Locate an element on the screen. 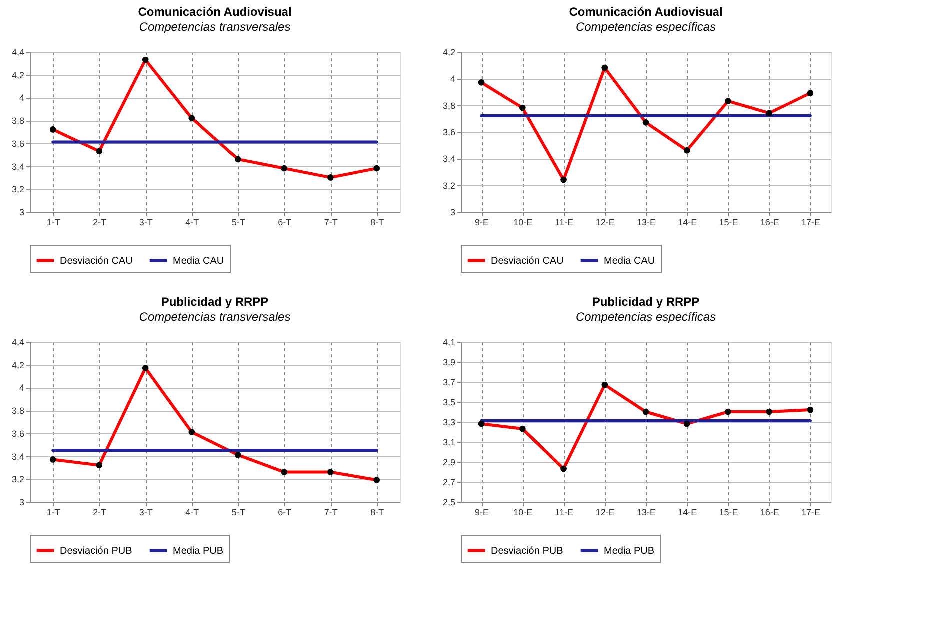  y-tick-label: 2,5 is located at coordinates (449, 503).